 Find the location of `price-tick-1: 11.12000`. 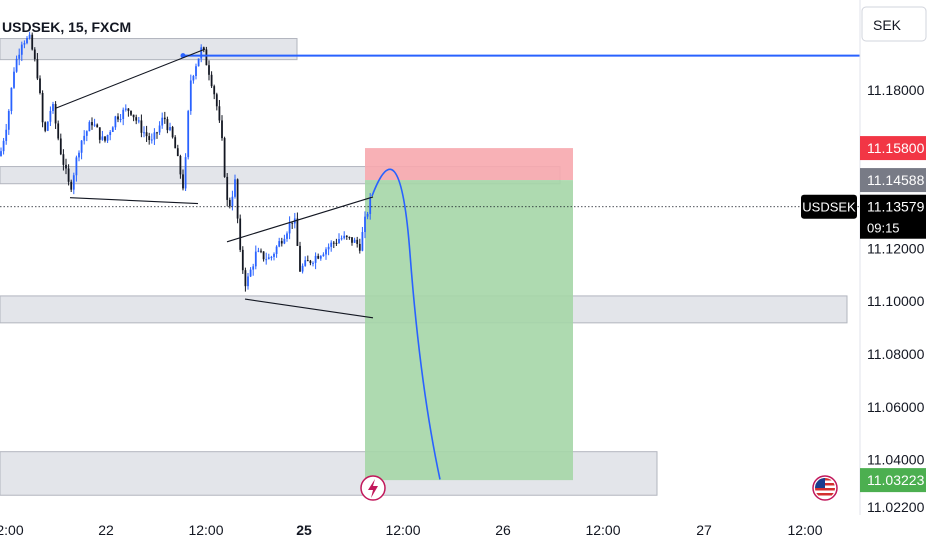

price-tick-1: 11.12000 is located at coordinates (896, 248).